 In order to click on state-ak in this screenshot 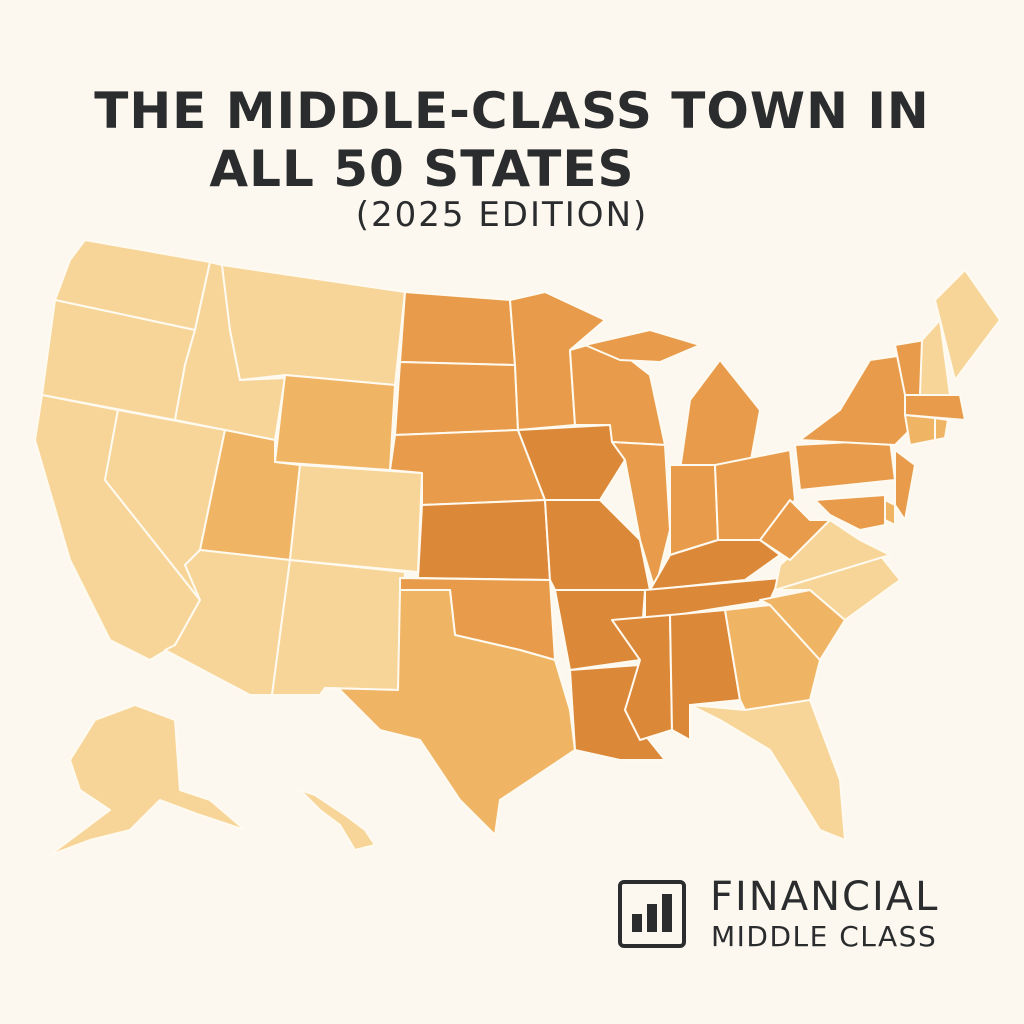, I will do `click(147, 780)`.